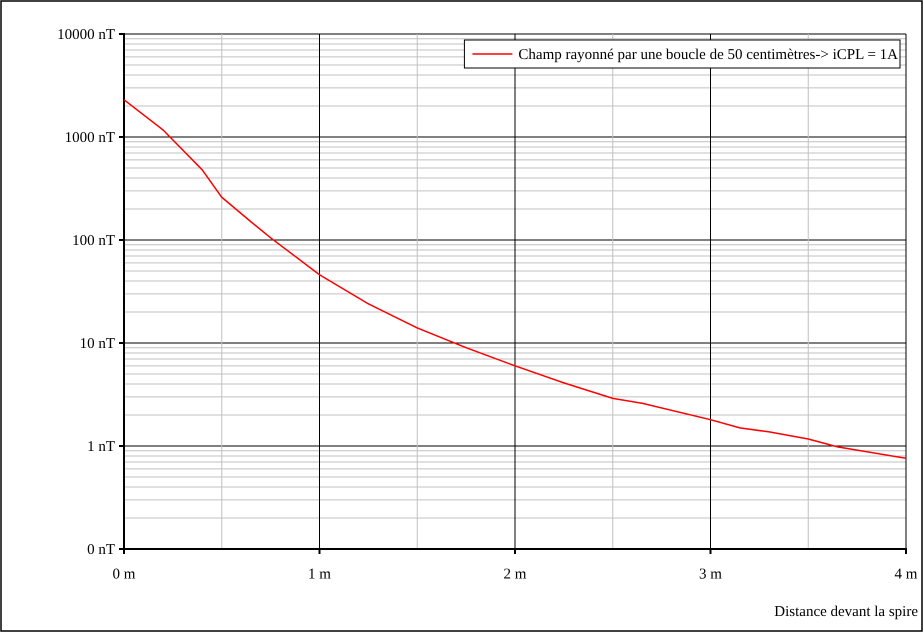 This screenshot has height=632, width=923. I want to click on y-tick-label: 10000 nT, so click(86, 34).